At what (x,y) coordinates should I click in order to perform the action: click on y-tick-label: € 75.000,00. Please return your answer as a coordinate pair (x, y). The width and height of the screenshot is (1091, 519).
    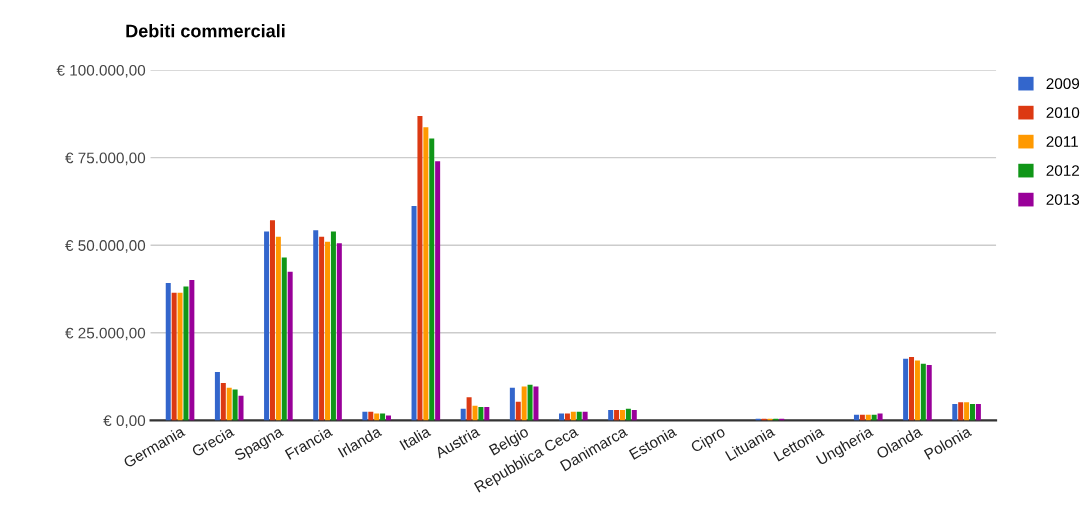
    Looking at the image, I should click on (105, 159).